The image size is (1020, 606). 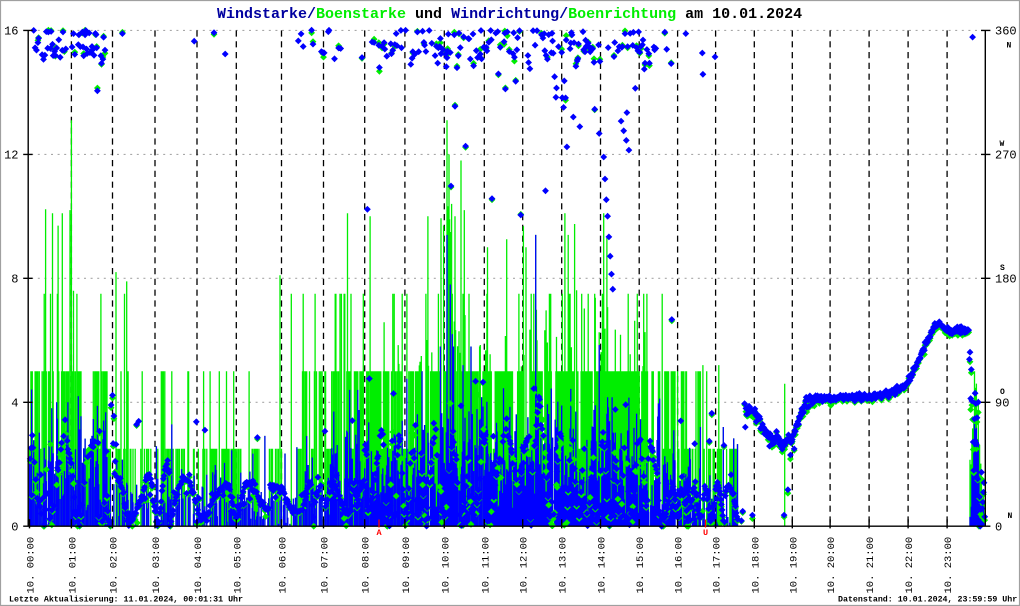 What do you see at coordinates (326, 565) in the screenshot?
I see `svg-text: 10. 07:00` at bounding box center [326, 565].